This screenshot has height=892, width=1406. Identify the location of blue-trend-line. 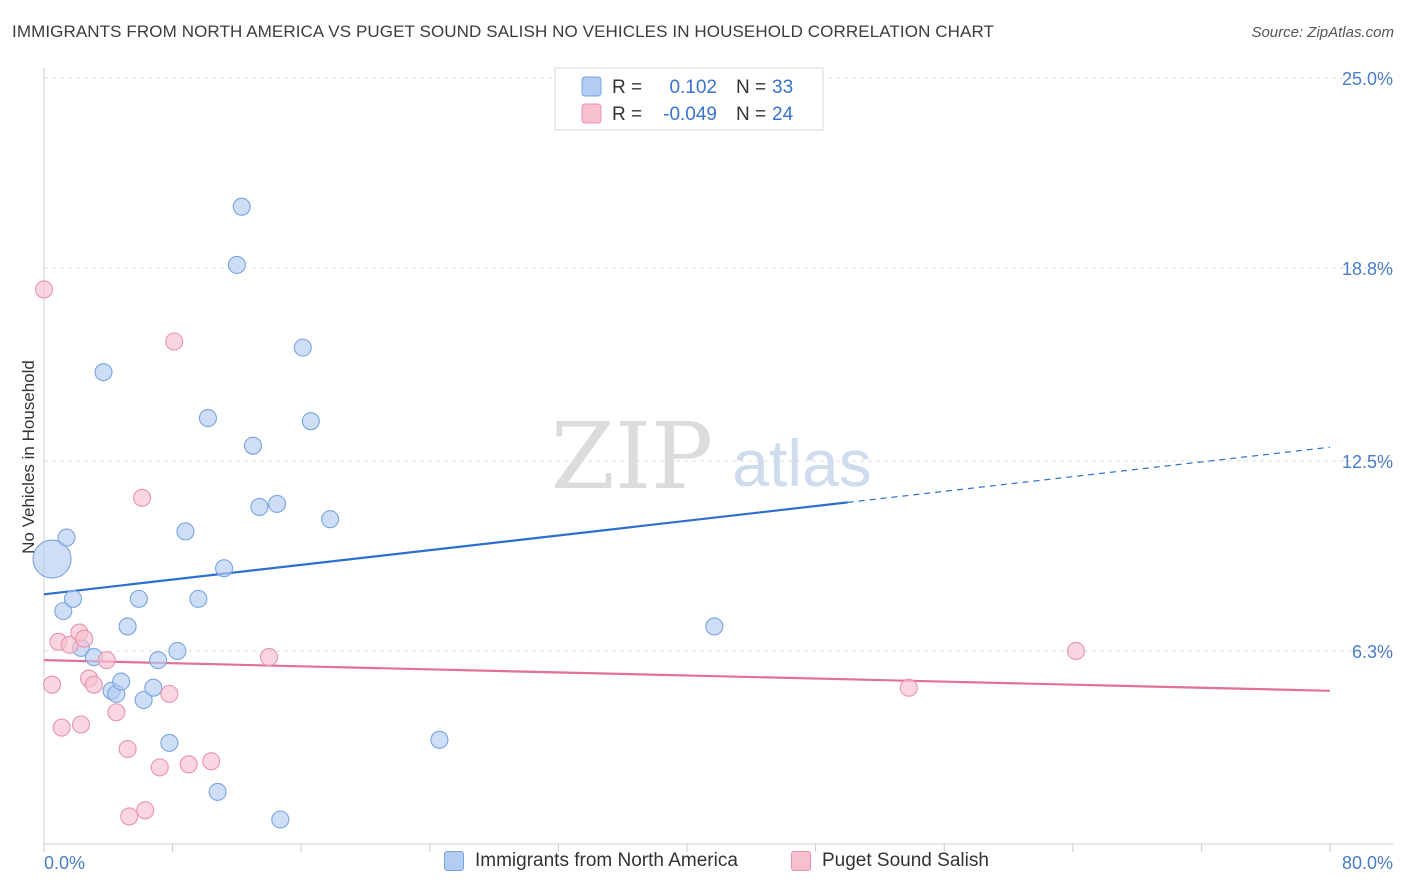
(445, 548).